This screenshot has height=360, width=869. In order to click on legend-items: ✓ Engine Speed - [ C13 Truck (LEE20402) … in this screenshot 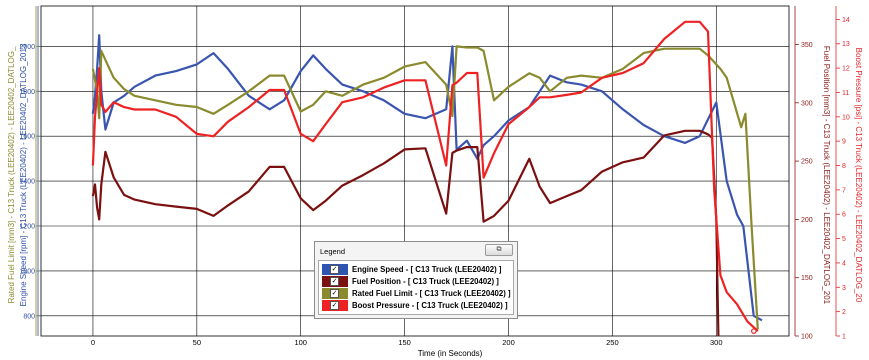, I will do `click(416, 287)`.